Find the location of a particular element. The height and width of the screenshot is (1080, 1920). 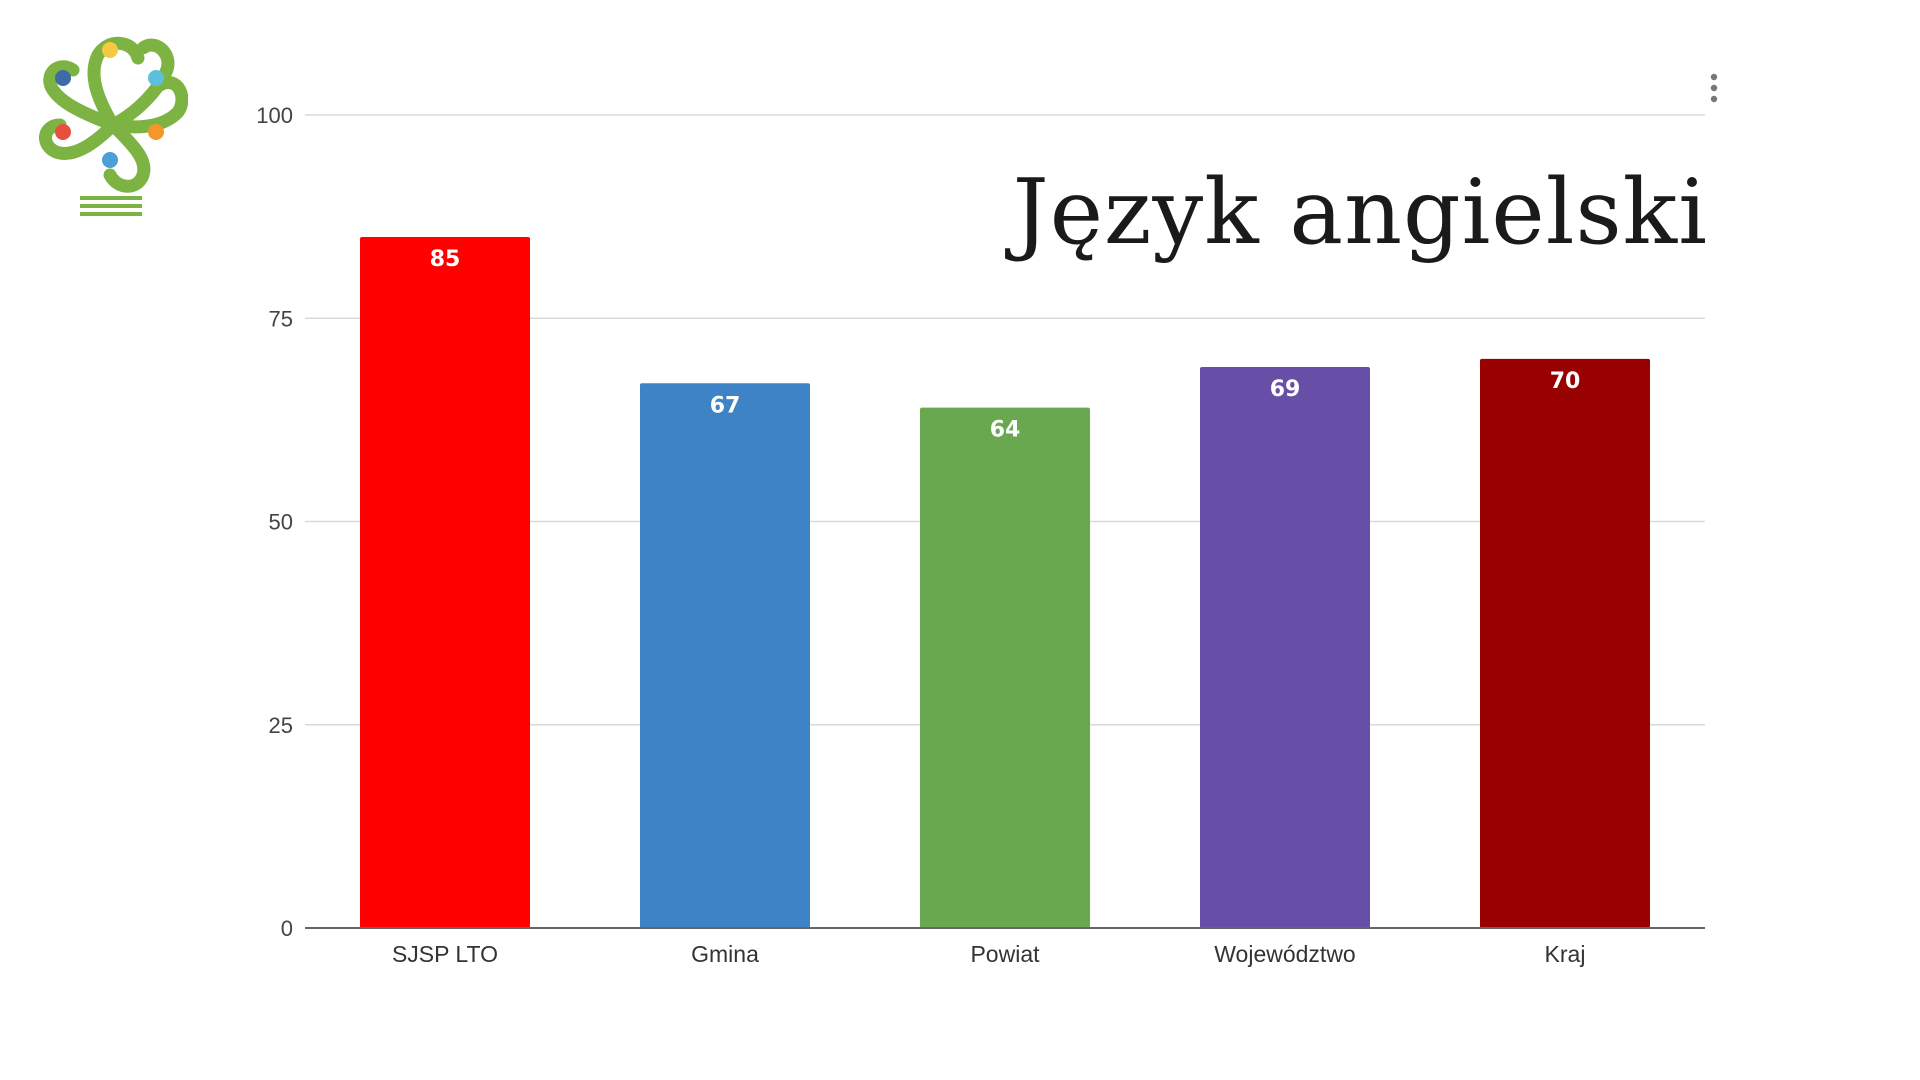

x-tick-label: Województwo is located at coordinates (1284, 954).